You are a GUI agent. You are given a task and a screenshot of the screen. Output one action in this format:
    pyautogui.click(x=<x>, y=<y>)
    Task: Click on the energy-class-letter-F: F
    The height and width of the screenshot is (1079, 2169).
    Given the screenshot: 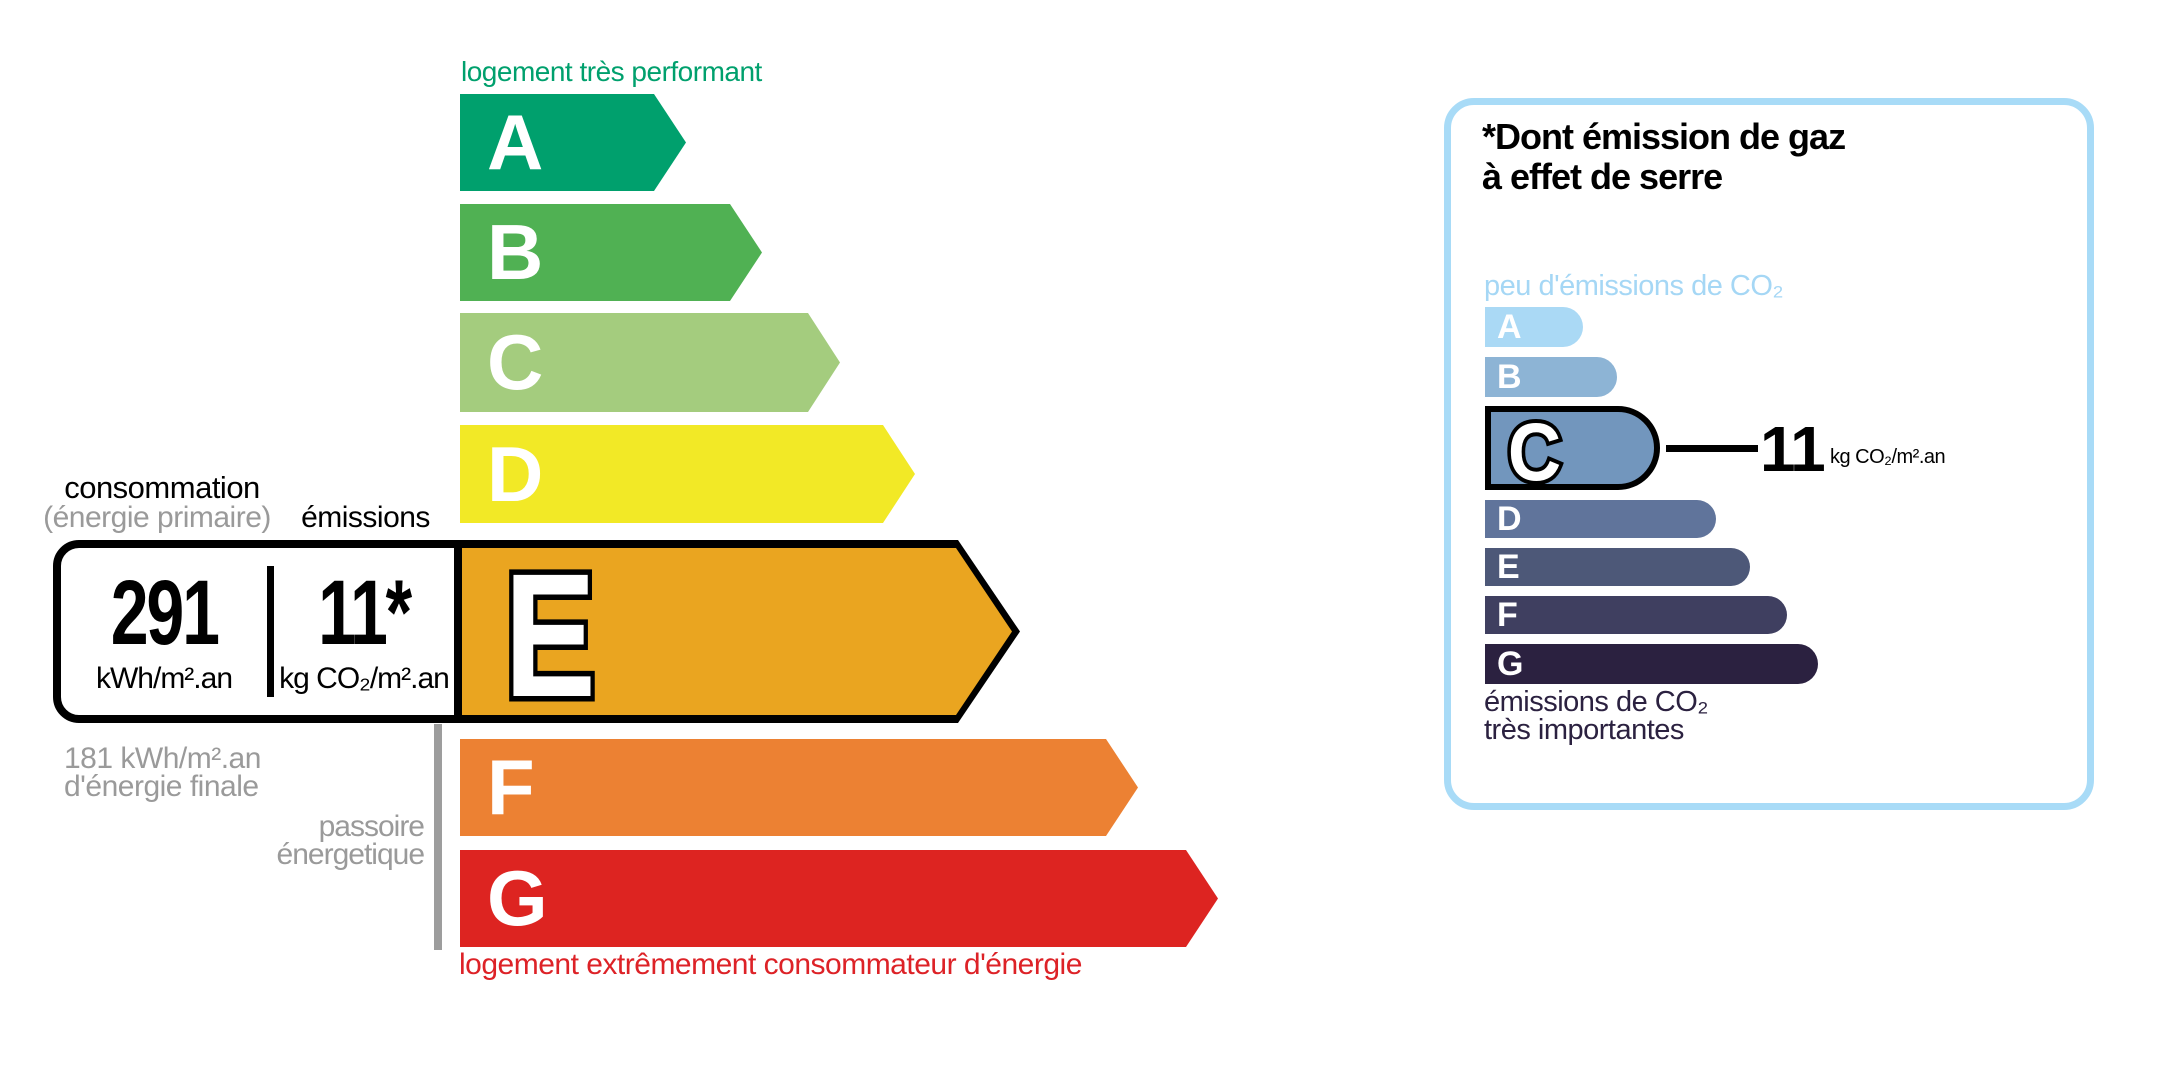 What is the action you would take?
    pyautogui.click(x=511, y=787)
    